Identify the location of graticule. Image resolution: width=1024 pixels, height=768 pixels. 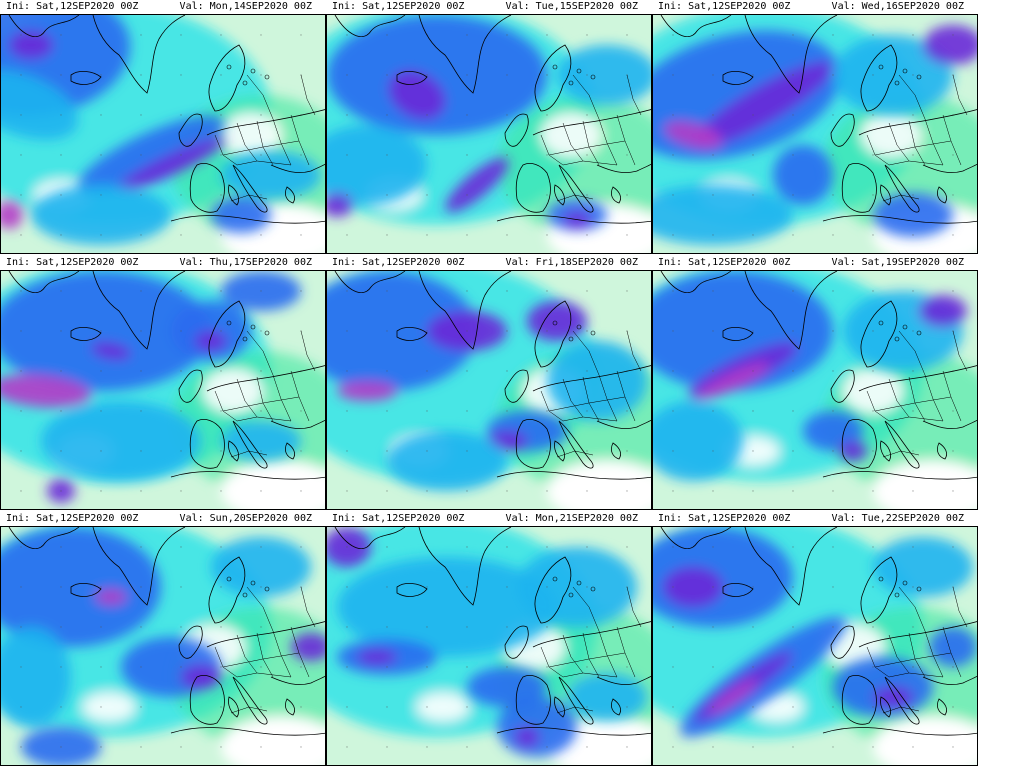
(487, 135).